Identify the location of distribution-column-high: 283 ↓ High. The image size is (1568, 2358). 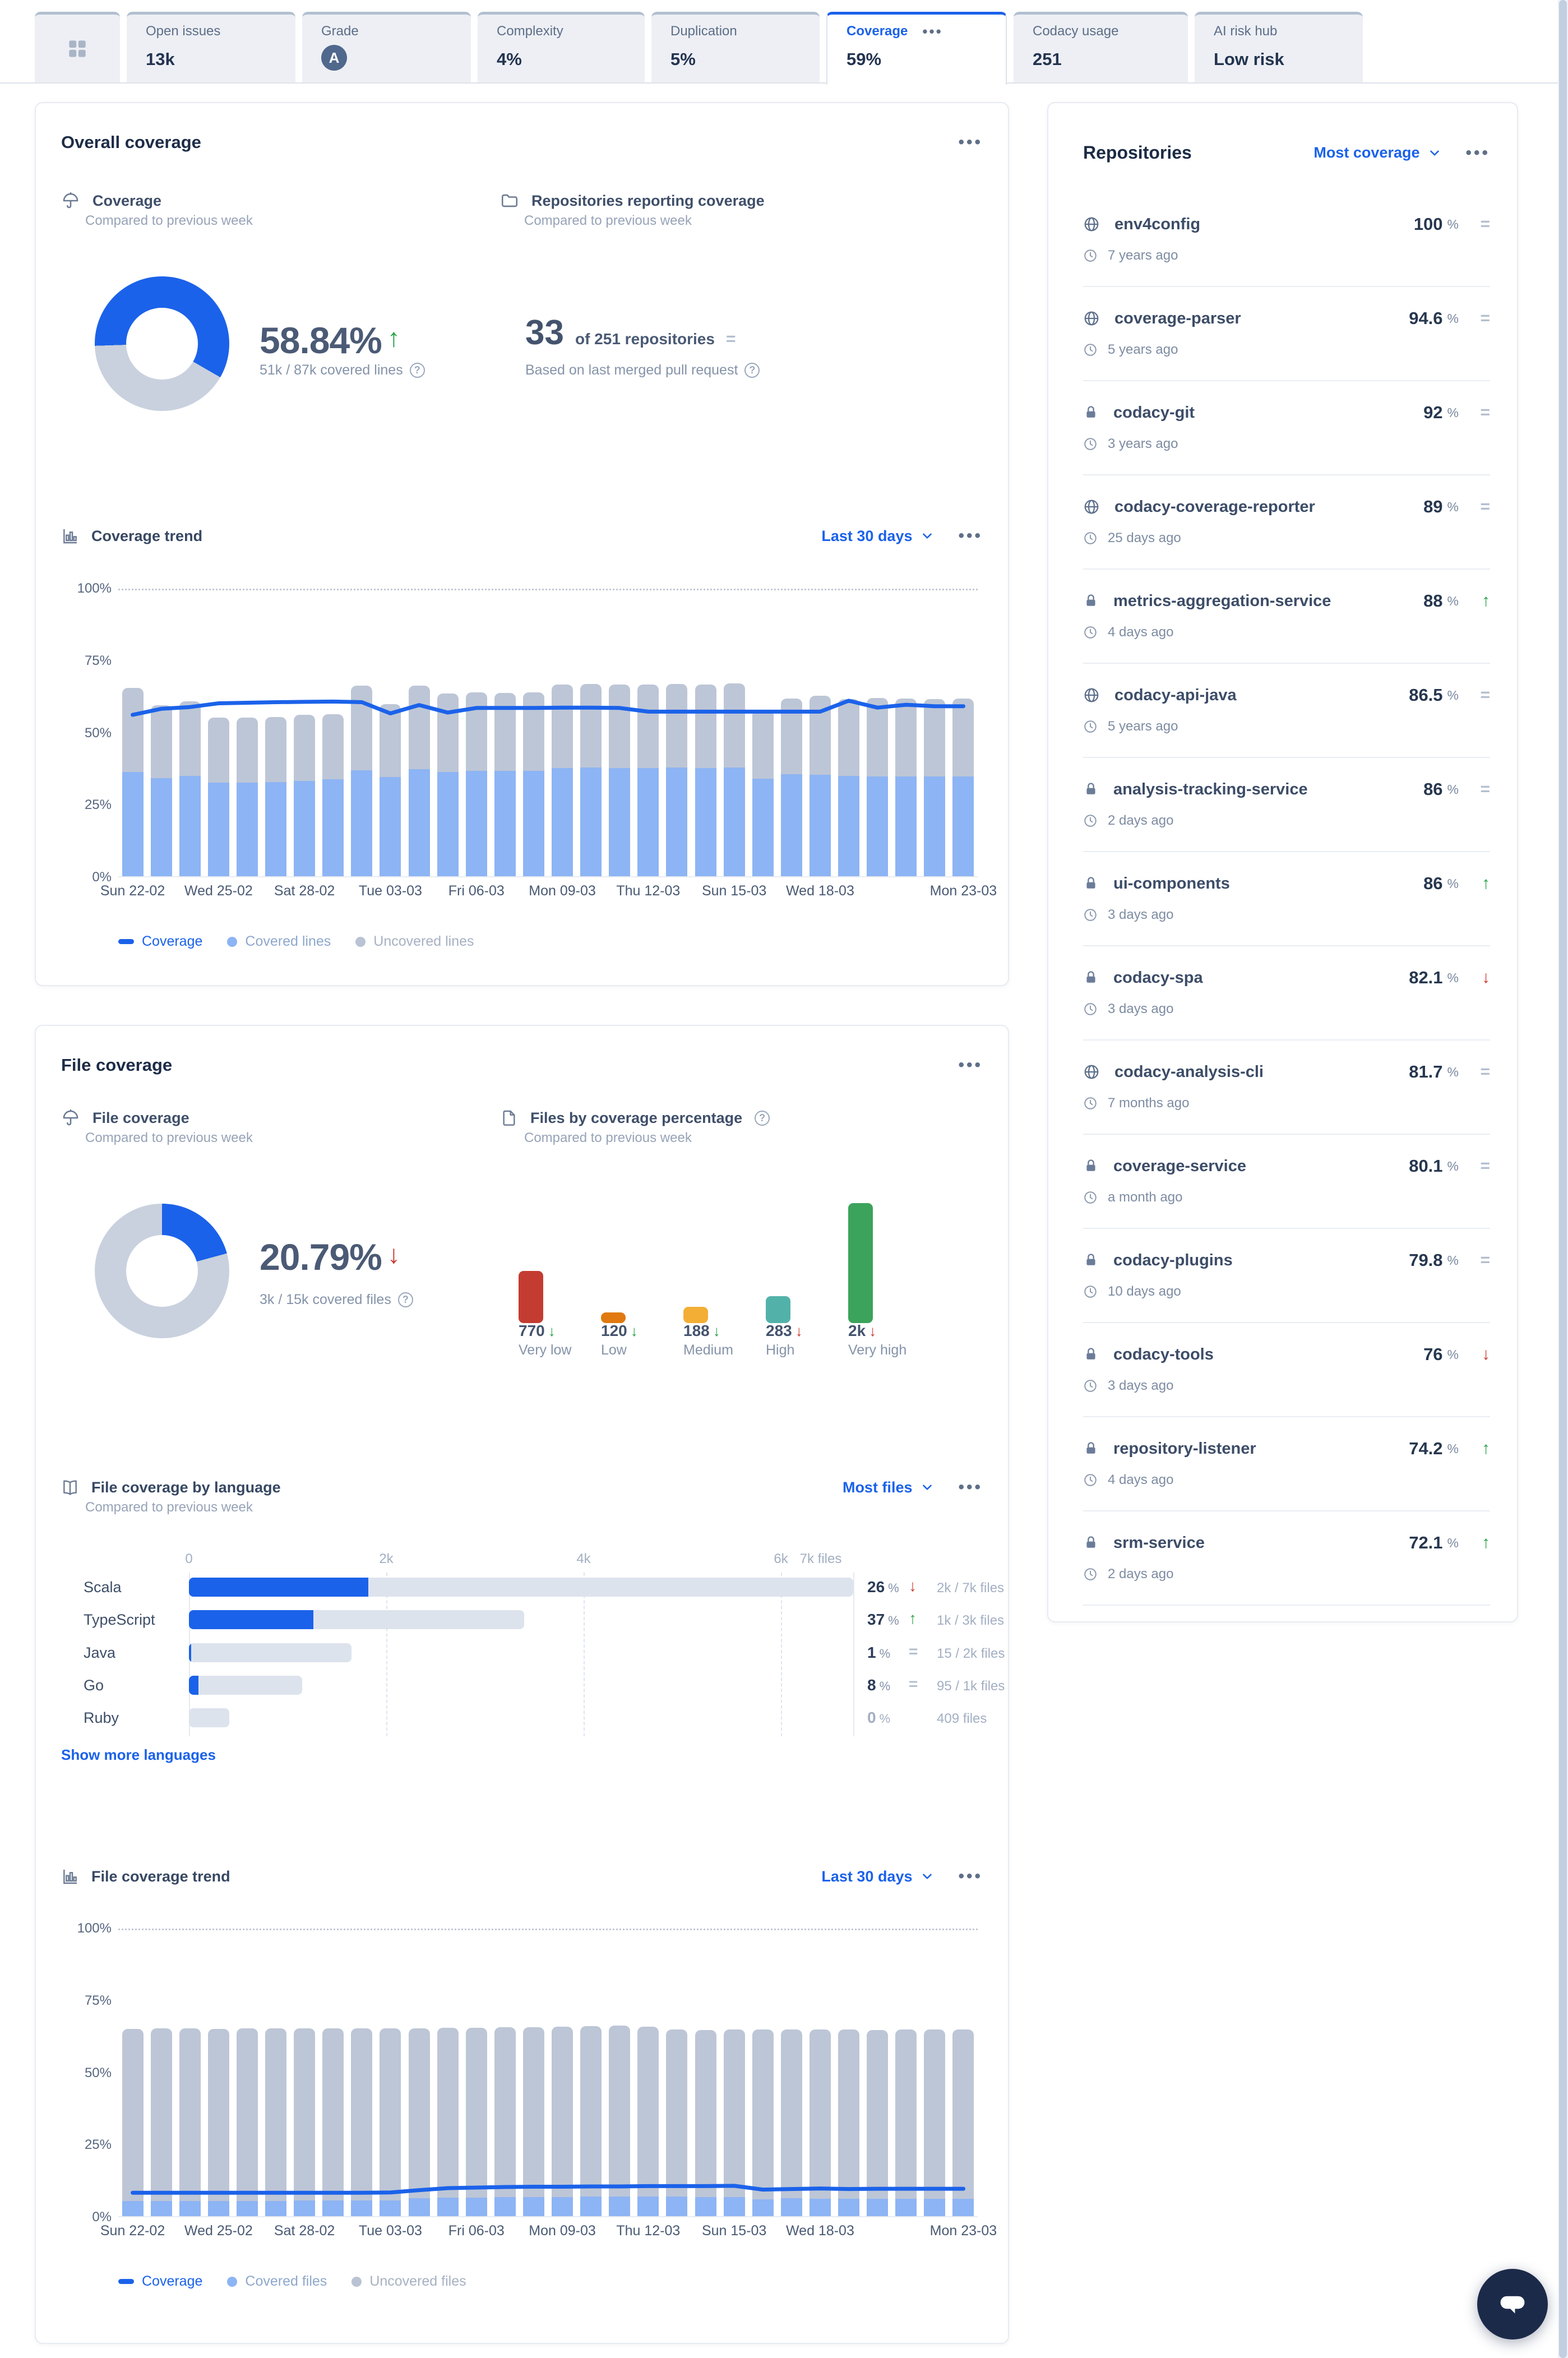
(807, 1197).